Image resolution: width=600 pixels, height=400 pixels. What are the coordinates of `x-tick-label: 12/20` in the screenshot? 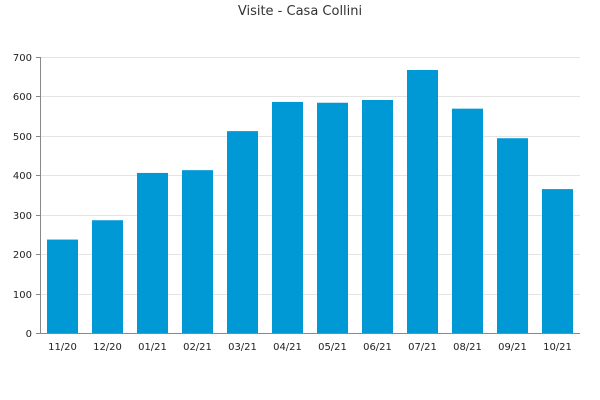 It's located at (107, 347).